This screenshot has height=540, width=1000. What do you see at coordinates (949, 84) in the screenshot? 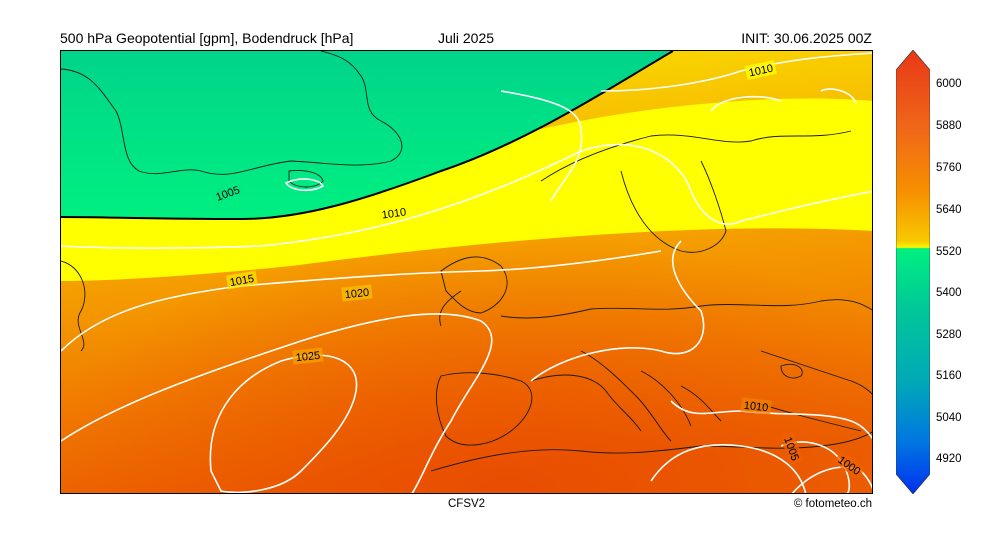
I see `colorbar-tick: 6000` at bounding box center [949, 84].